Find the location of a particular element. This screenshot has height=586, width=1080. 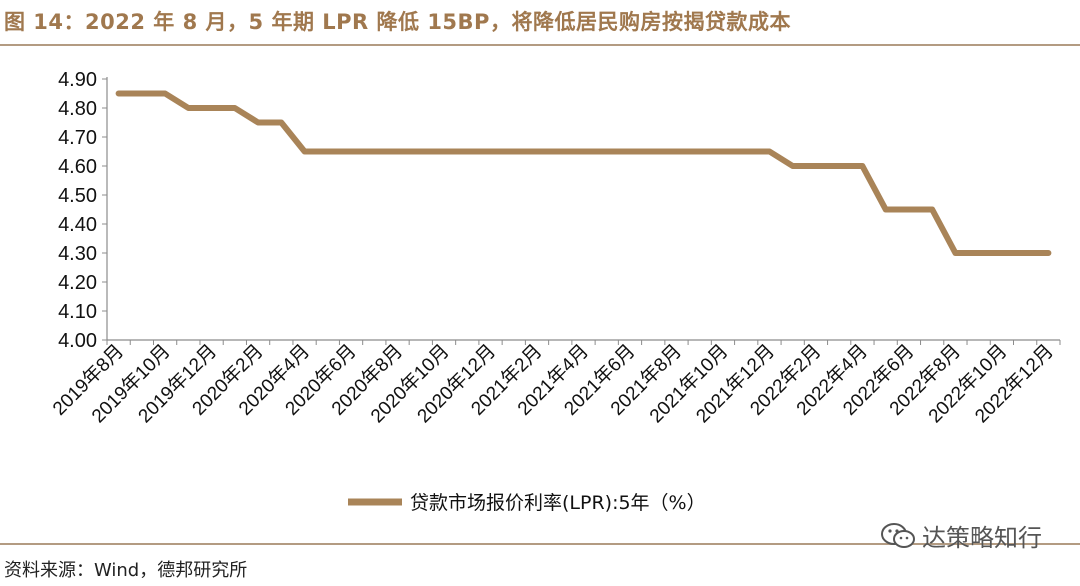

y-tick-label: 4.50 is located at coordinates (77, 196).